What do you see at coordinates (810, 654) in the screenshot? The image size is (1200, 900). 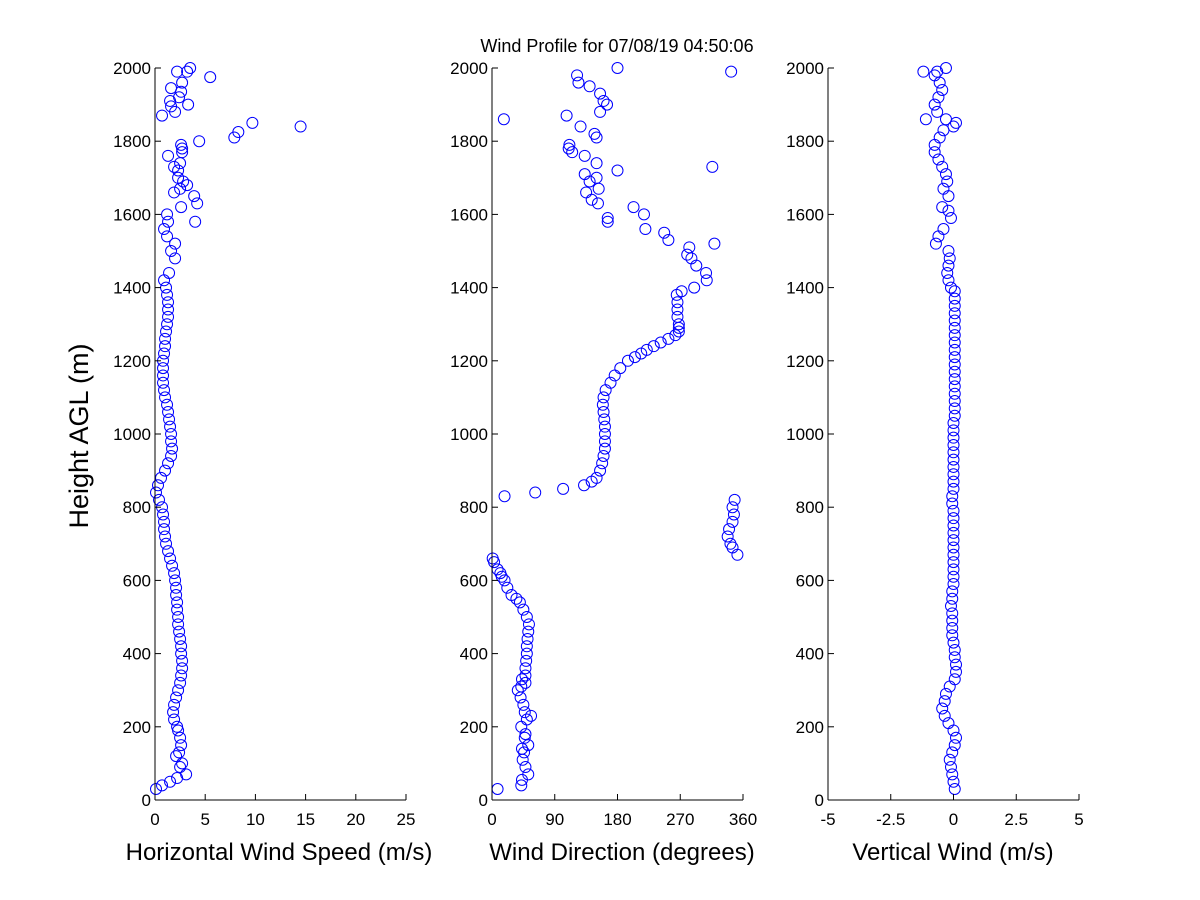 I see `vertical-y-tick-label: 400` at bounding box center [810, 654].